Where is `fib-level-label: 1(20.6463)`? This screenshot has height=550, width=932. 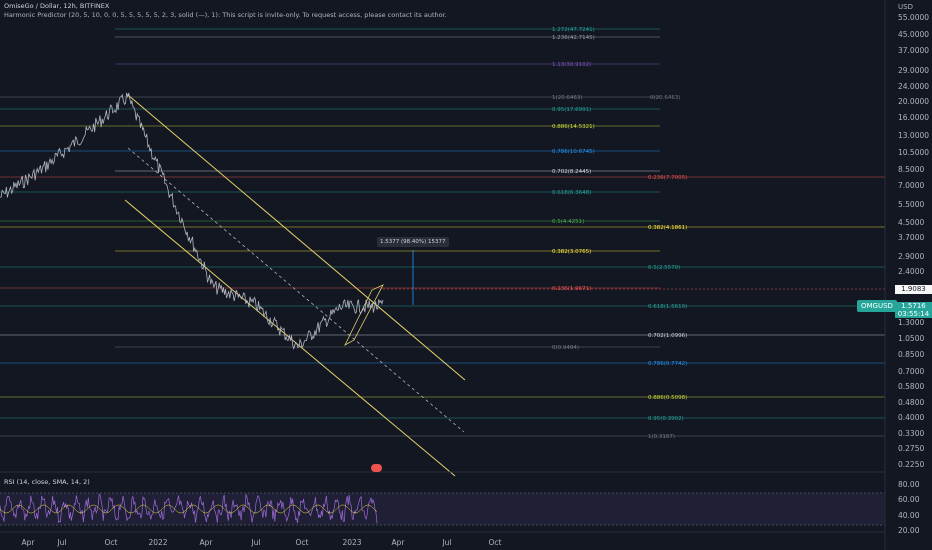 fib-level-label: 1(20.6463) is located at coordinates (567, 98).